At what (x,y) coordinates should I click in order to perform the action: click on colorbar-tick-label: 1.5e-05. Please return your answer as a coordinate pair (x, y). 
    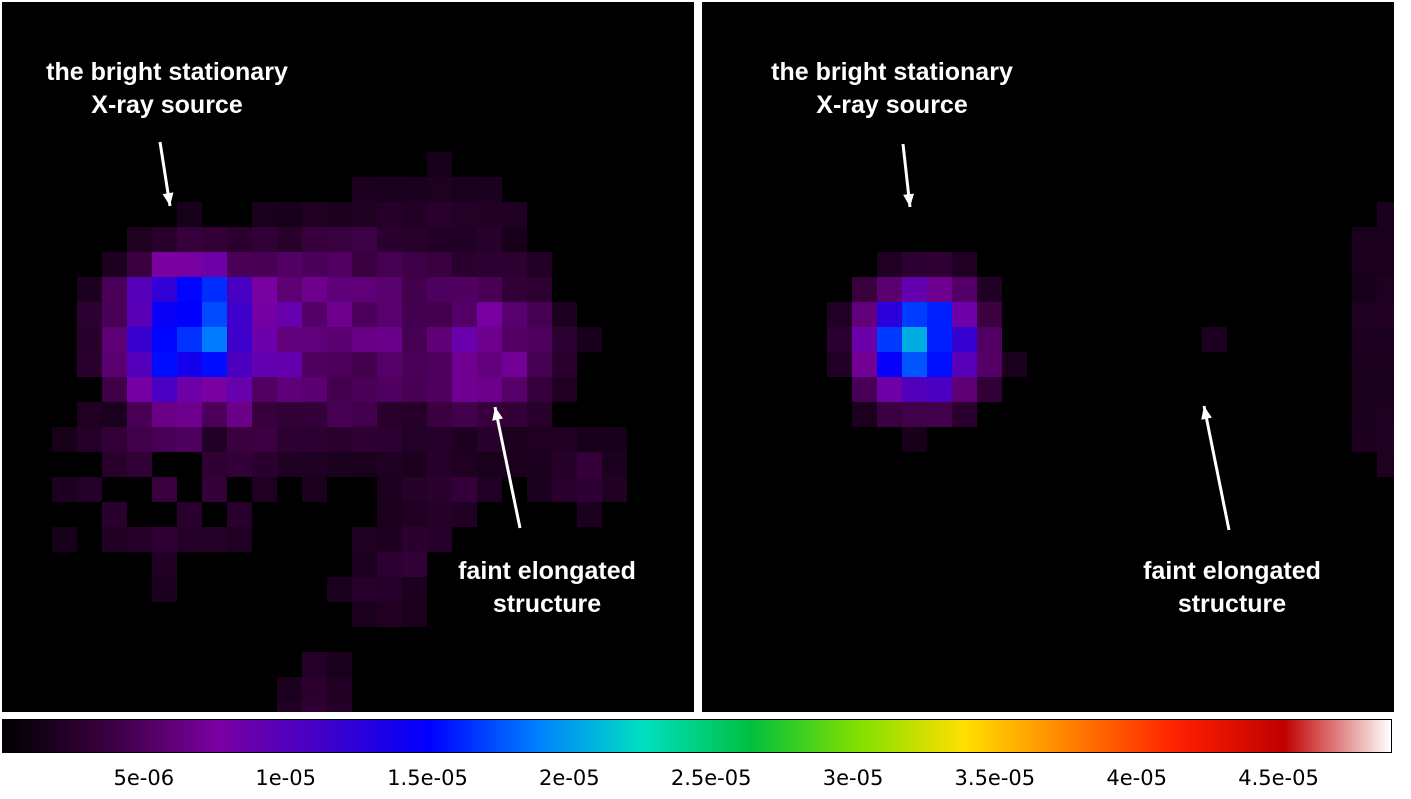
    Looking at the image, I should click on (427, 778).